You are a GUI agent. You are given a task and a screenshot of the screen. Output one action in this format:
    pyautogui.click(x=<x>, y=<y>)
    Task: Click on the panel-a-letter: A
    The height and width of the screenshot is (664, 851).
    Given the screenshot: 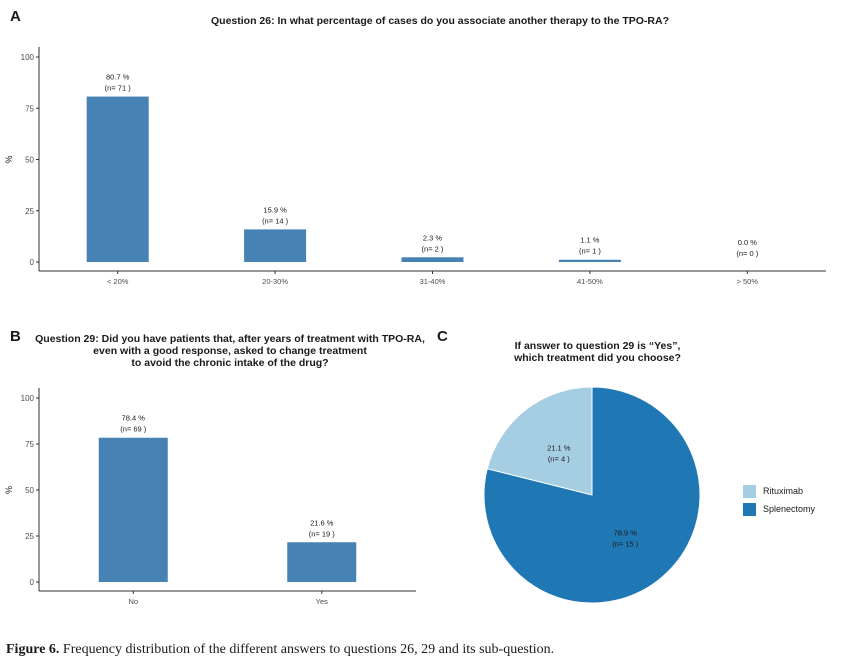 What is the action you would take?
    pyautogui.click(x=15, y=16)
    